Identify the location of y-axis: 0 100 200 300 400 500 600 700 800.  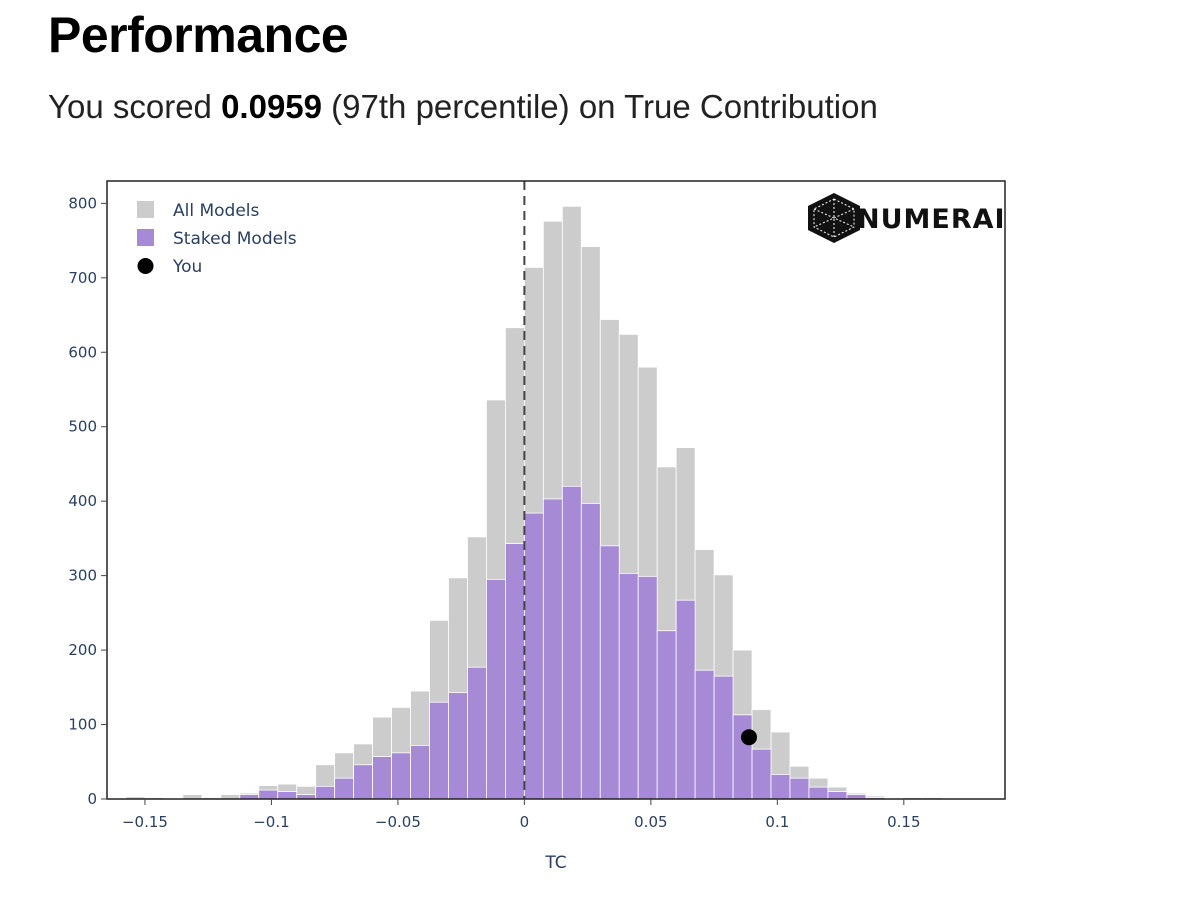
(87, 501).